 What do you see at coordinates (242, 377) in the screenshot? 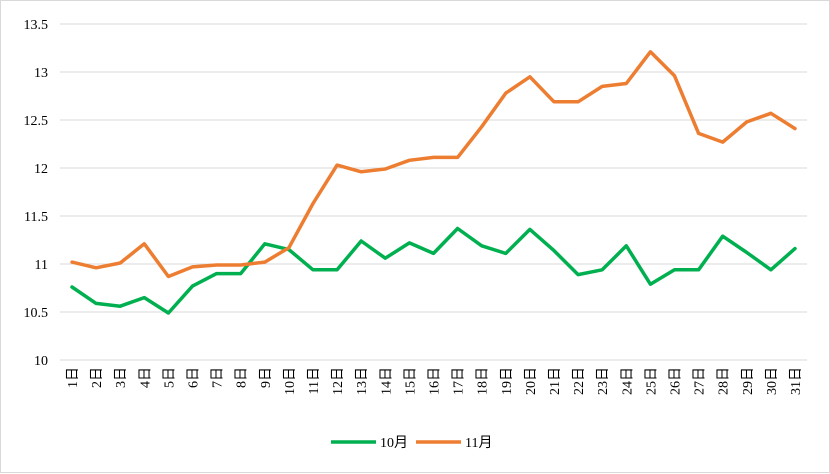
I see `x-tick-label: 8日` at bounding box center [242, 377].